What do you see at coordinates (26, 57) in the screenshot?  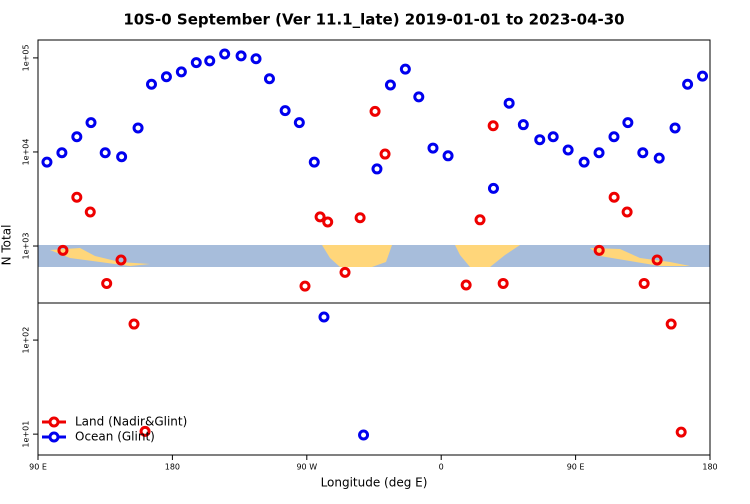 I see `y-tick-label: 1e+05` at bounding box center [26, 57].